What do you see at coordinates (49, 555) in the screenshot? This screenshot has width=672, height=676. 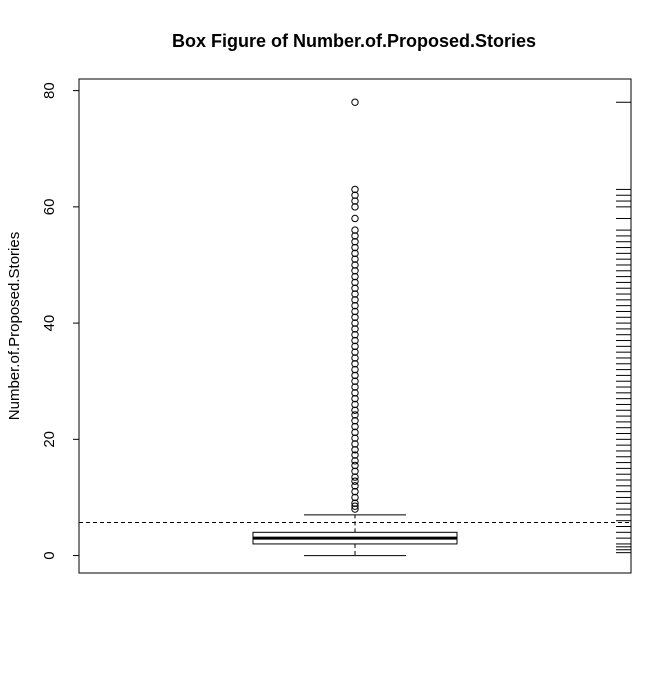 I see `y-tick-label: 0` at bounding box center [49, 555].